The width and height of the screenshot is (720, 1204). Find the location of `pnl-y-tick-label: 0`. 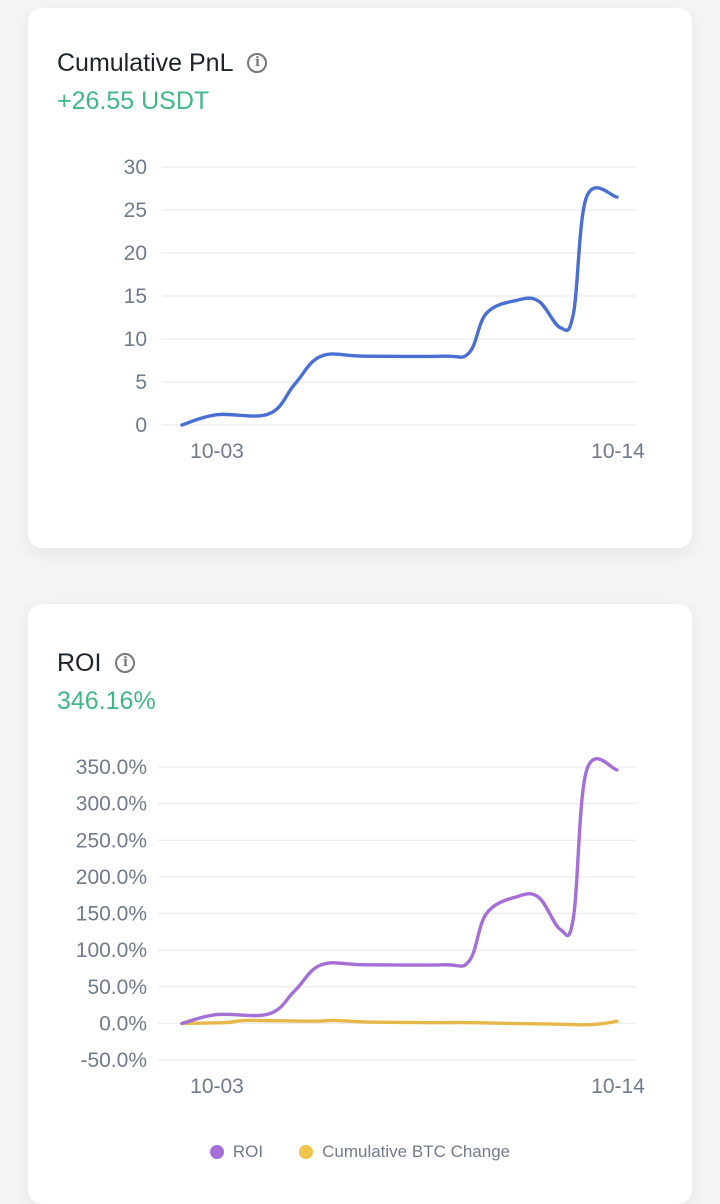

pnl-y-tick-label: 0 is located at coordinates (141, 425).